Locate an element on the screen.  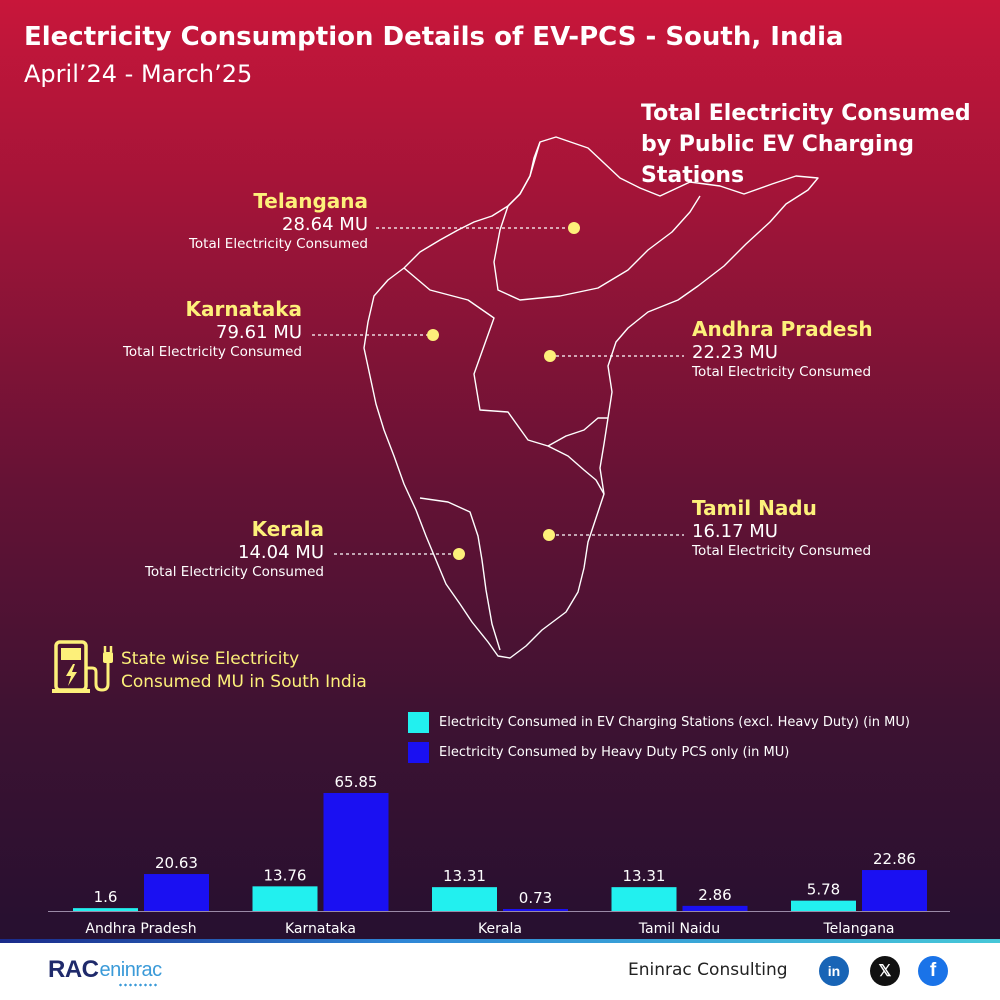
chart-caption-line2: Consumed MU in South India is located at coordinates (244, 682).